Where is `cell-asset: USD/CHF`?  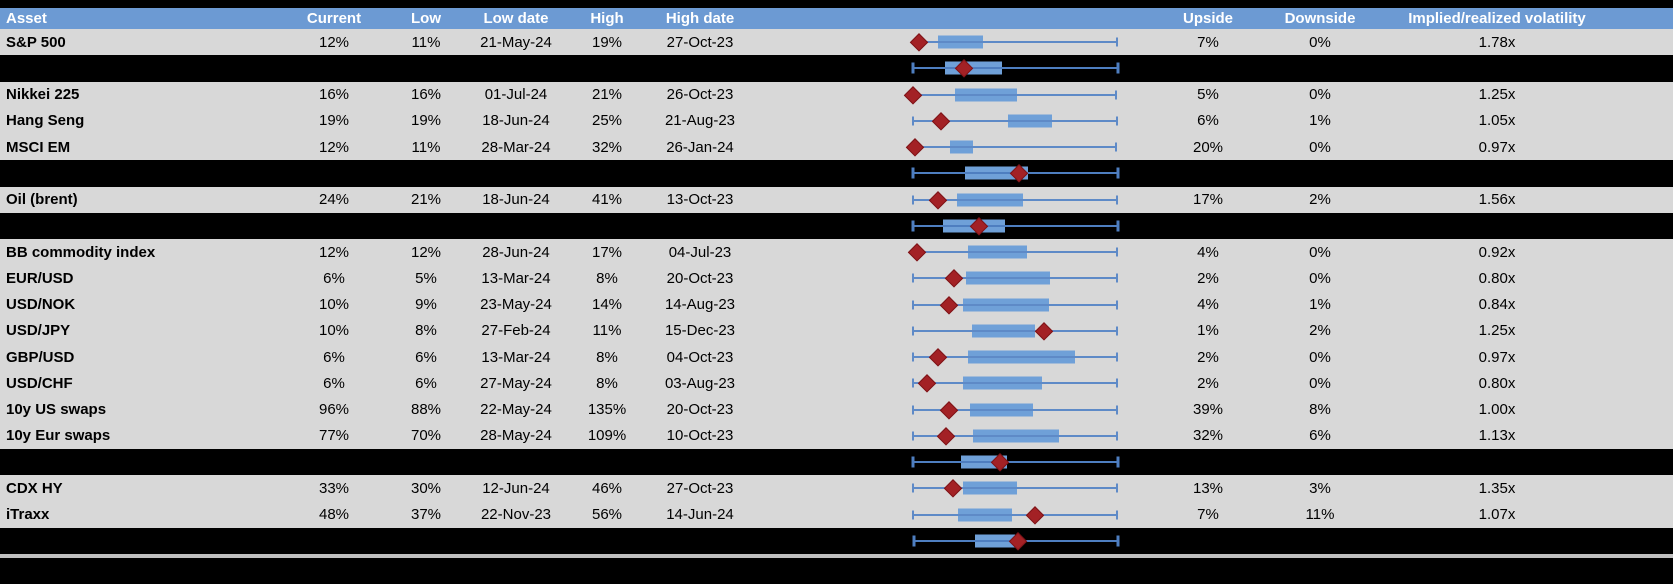 cell-asset: USD/CHF is located at coordinates (39, 383).